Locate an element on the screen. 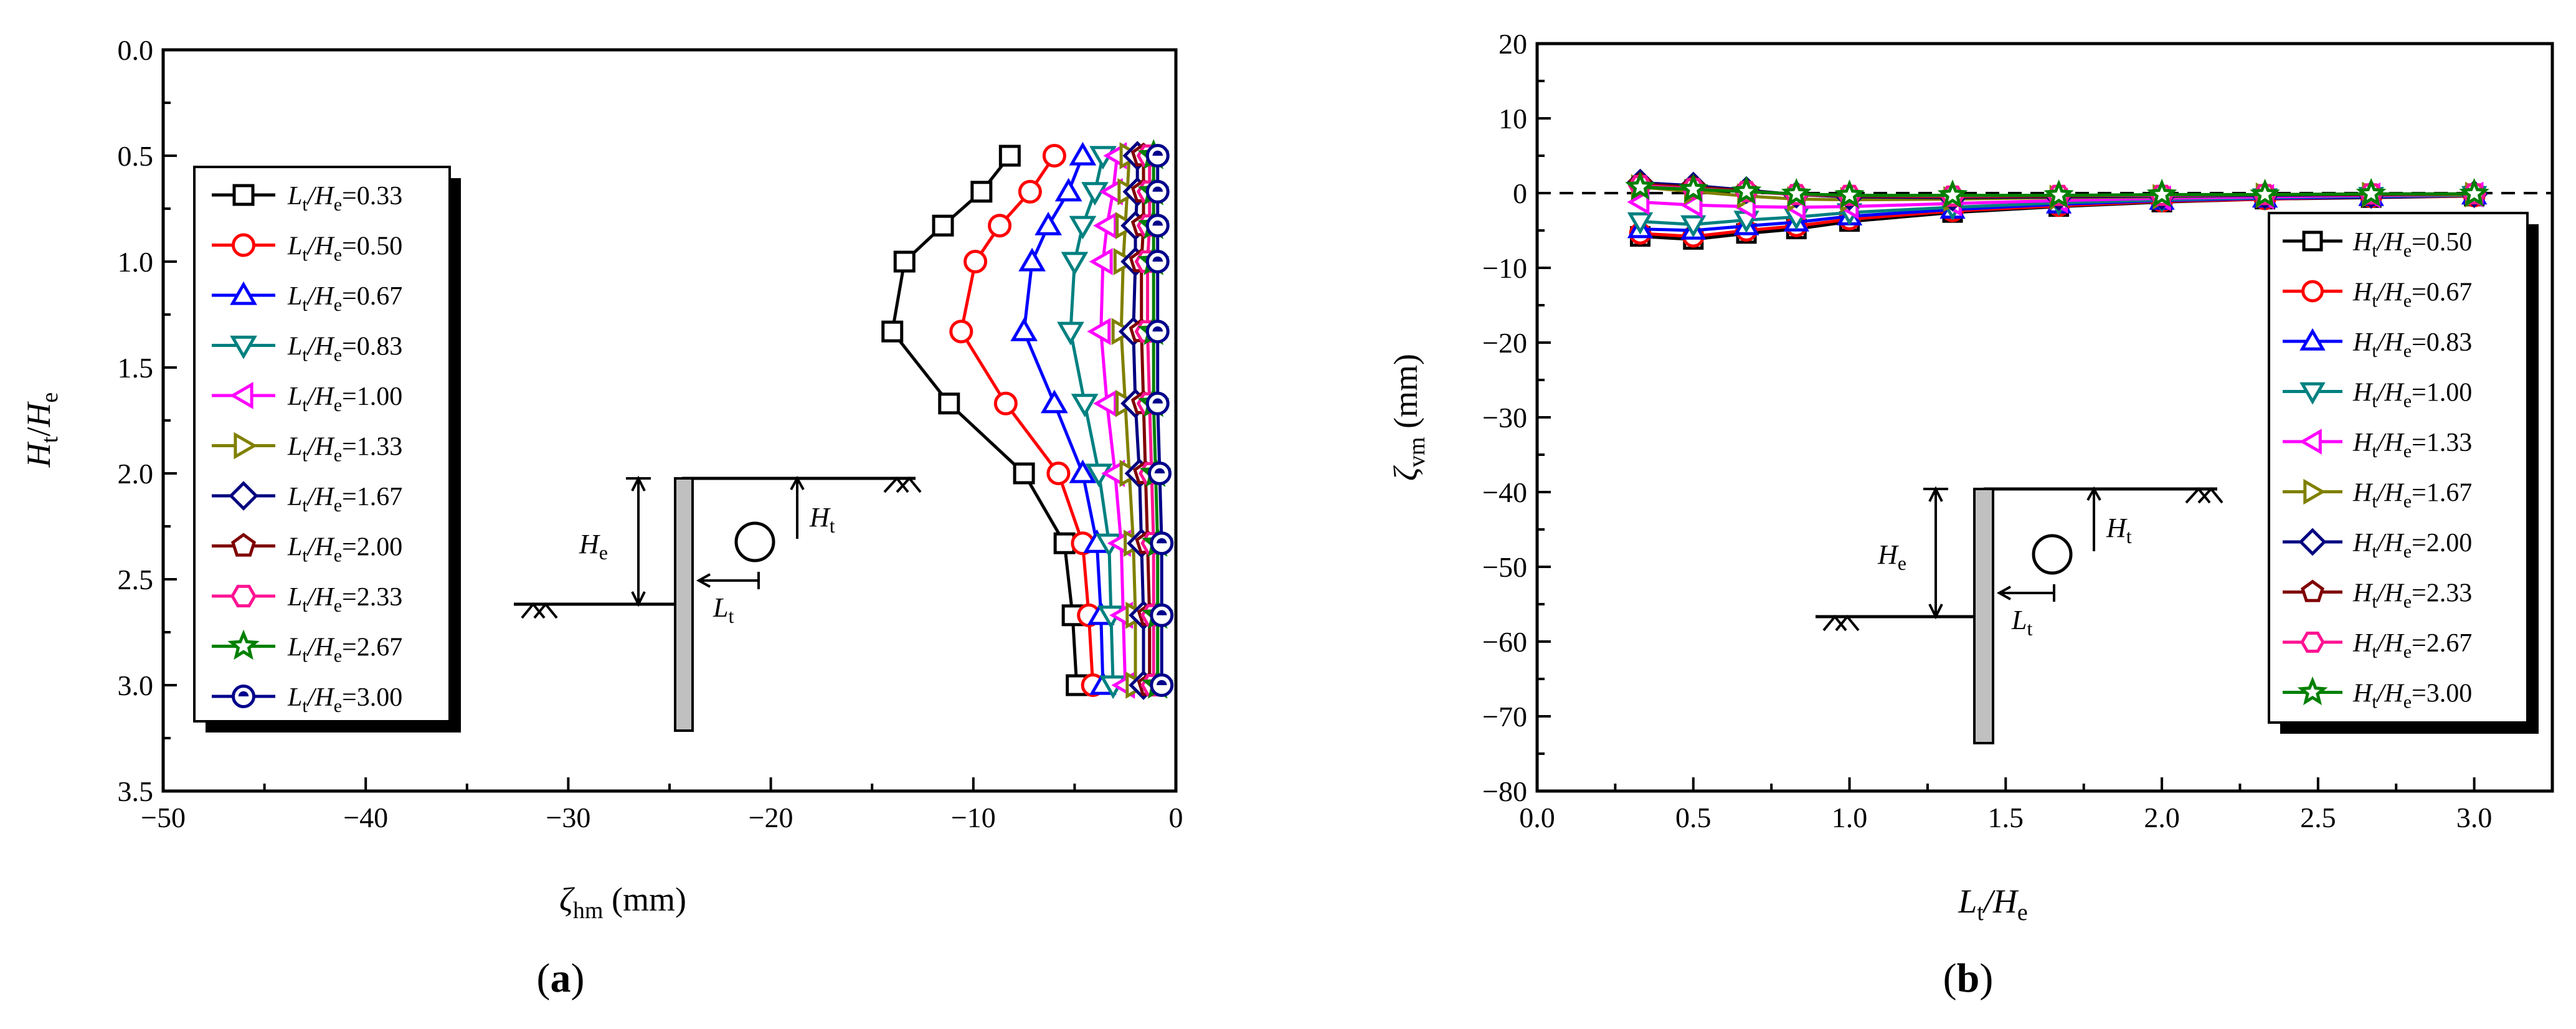 The width and height of the screenshot is (2576, 1029). panel-a-series-0.67 is located at coordinates (1063, 418).